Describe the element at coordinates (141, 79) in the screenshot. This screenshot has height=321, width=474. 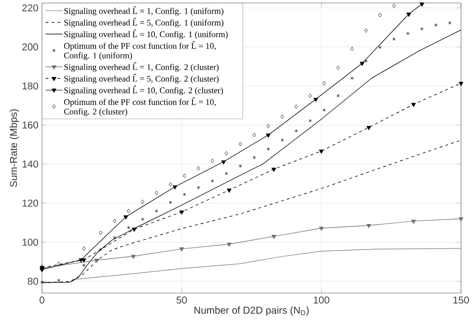
I see `legend-label: Signaling overhead L̂ = 5, Config. 2 (cluster)` at that location.